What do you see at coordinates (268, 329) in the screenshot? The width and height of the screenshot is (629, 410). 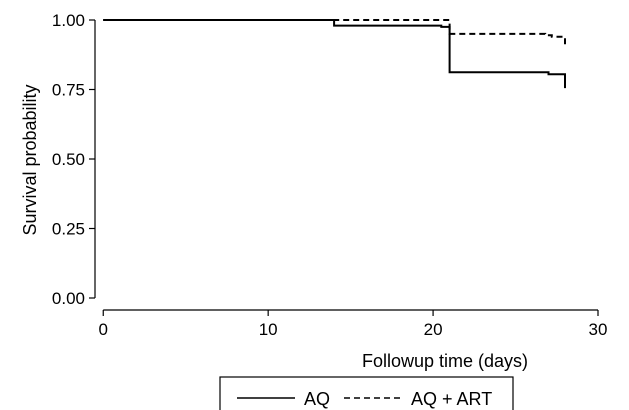 I see `x-tick-label: 10` at bounding box center [268, 329].